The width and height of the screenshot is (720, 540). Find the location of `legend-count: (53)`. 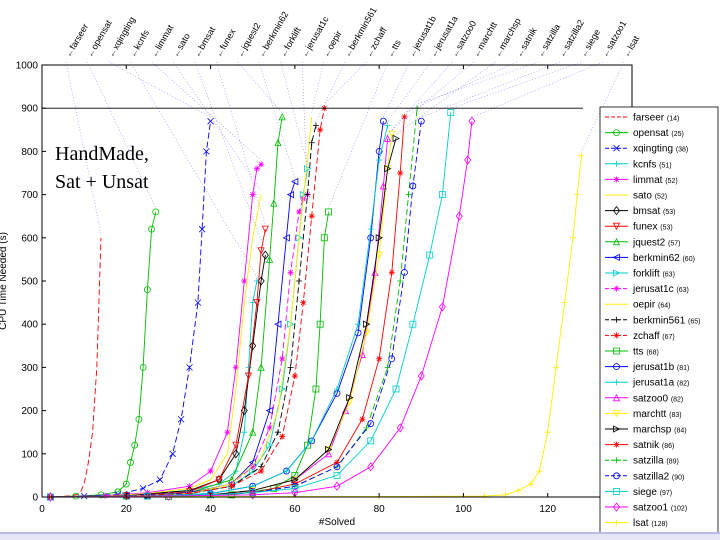

legend-count: (53) is located at coordinates (669, 212).